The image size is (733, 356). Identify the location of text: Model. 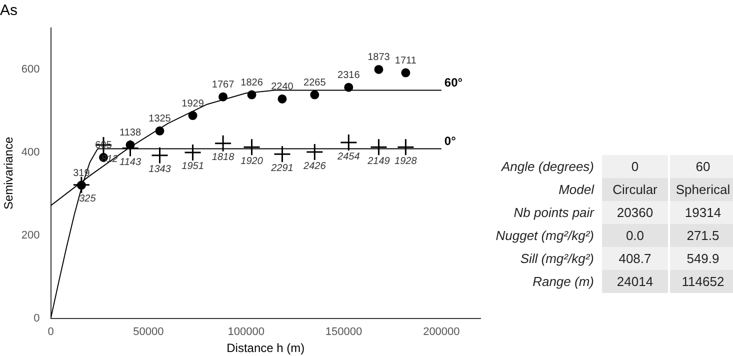
(577, 190).